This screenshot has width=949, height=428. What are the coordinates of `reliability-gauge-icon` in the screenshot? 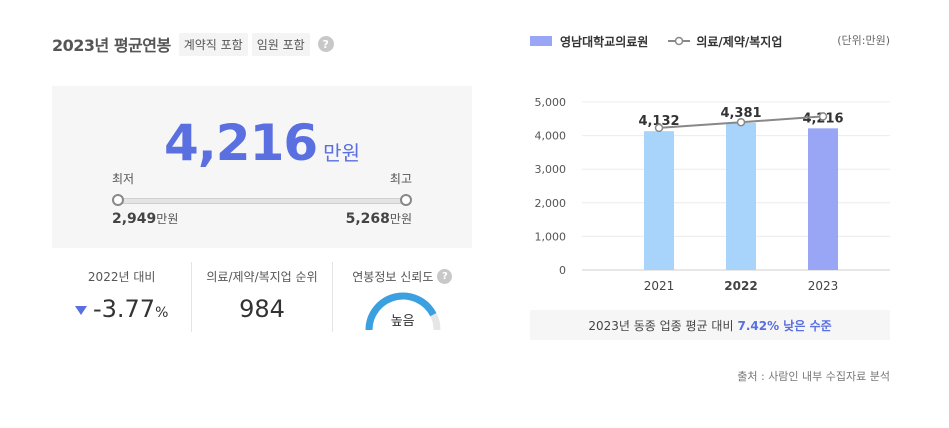 It's located at (403, 311).